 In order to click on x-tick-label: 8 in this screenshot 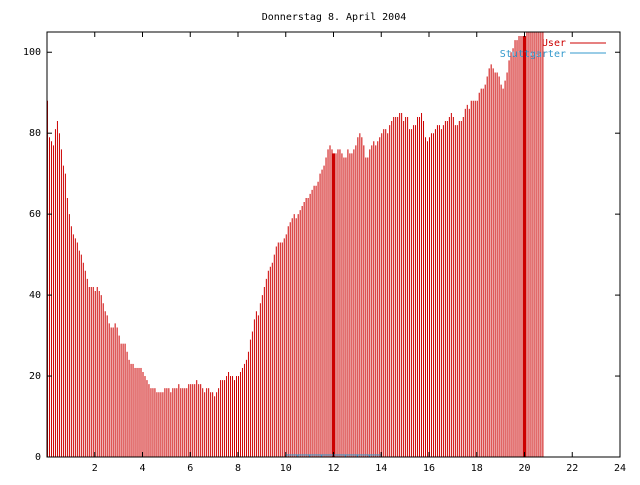, I will do `click(238, 468)`.